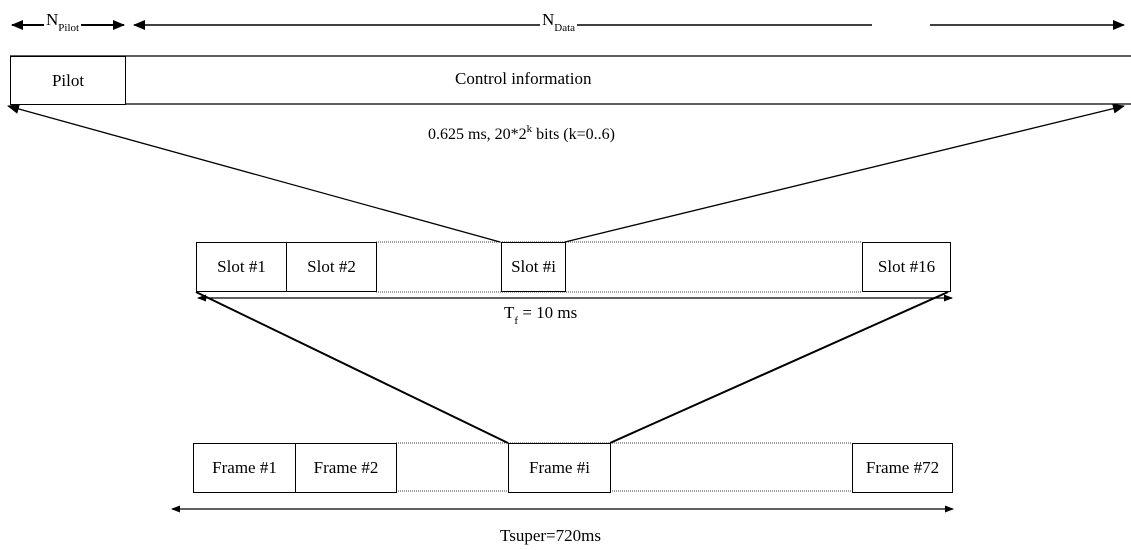 The height and width of the screenshot is (550, 1131). I want to click on ndata-main: N, so click(548, 19).